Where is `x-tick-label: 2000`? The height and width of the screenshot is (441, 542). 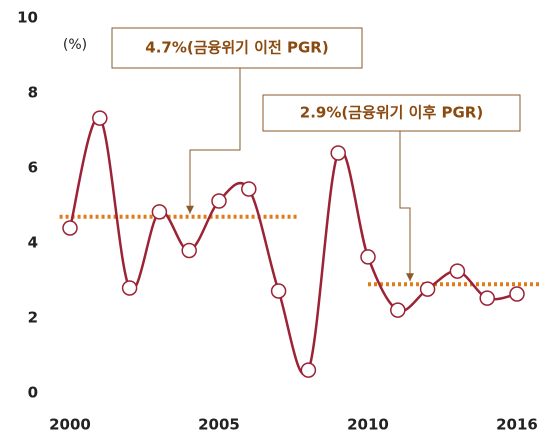 x-tick-label: 2000 is located at coordinates (70, 425).